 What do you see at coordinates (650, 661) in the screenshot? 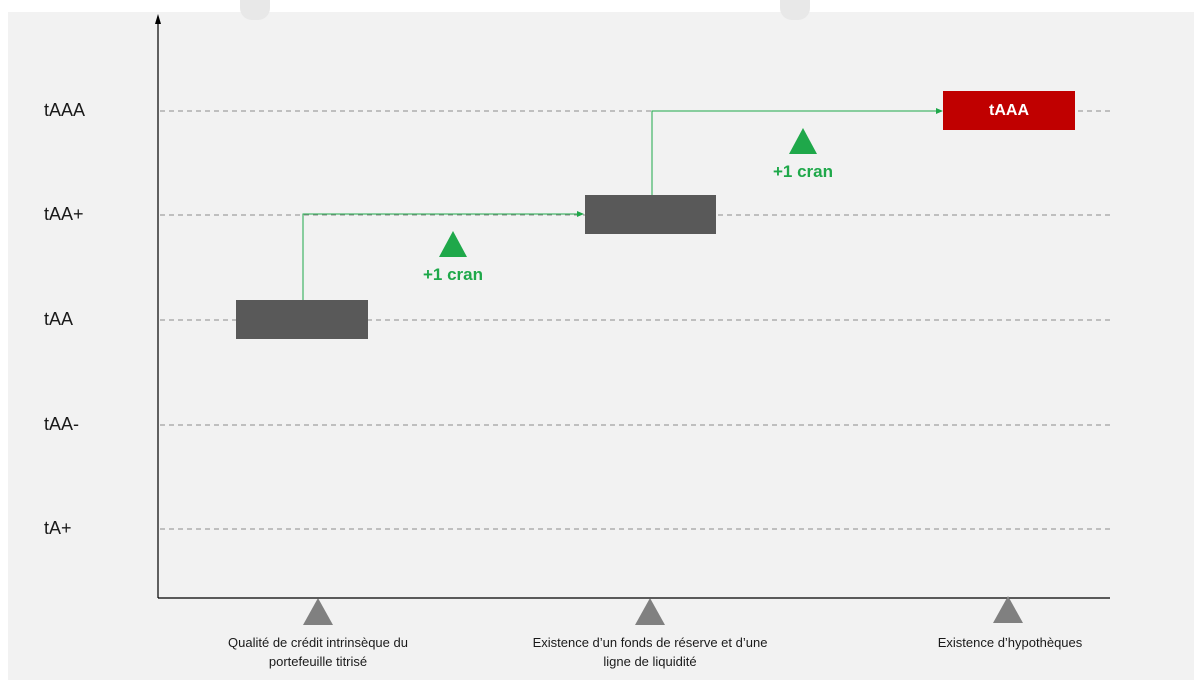
I see `caption-line: ligne de liquidité` at bounding box center [650, 661].